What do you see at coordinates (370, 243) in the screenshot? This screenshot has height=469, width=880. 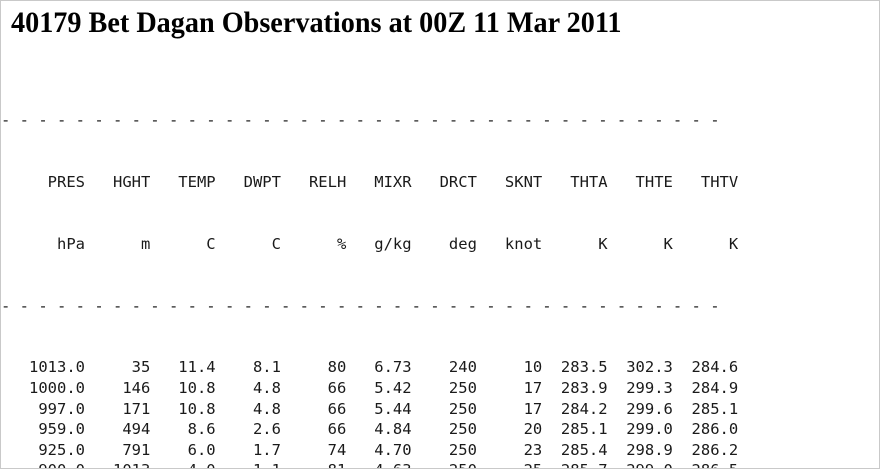 I see `table-header-units: hPa m C C % g/kg deg knot K K K` at bounding box center [370, 243].